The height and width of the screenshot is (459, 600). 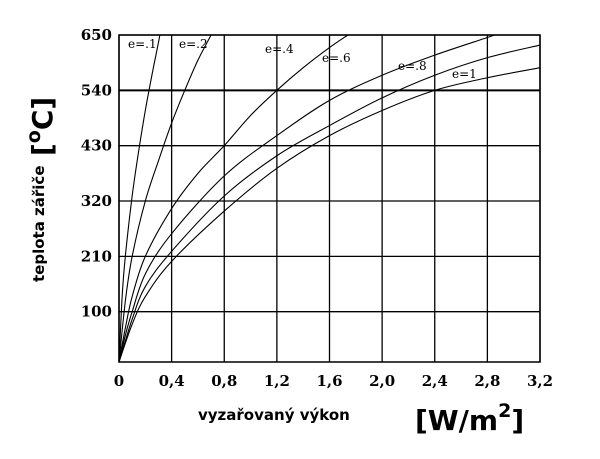 What do you see at coordinates (382, 381) in the screenshot?
I see `x-tick-label: 2,0` at bounding box center [382, 381].